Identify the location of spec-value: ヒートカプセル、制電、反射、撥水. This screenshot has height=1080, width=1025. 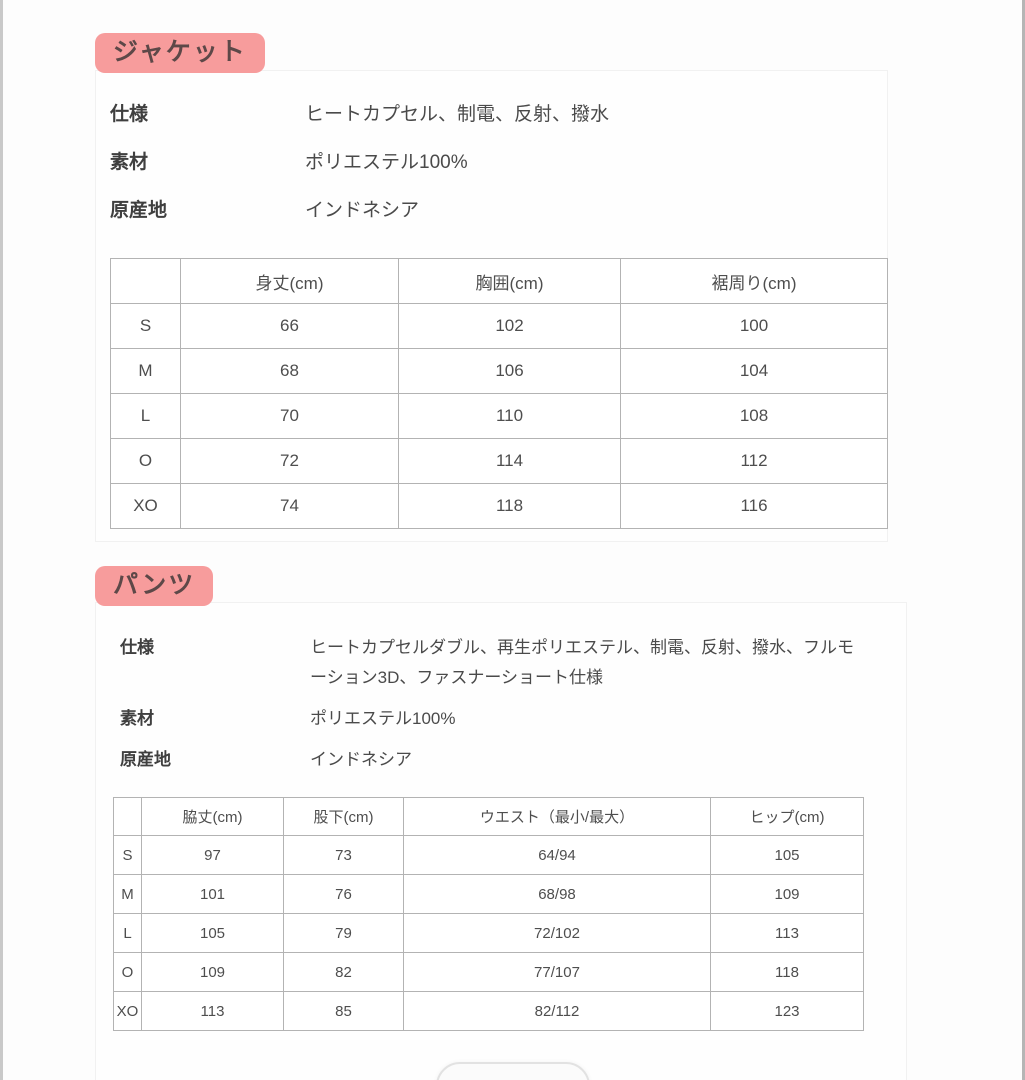
(457, 114).